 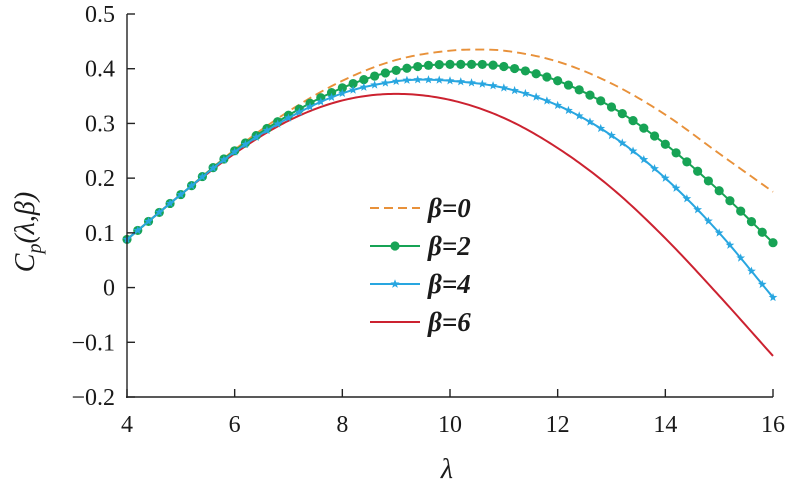 I want to click on x-tick-label: 12, so click(x=558, y=425).